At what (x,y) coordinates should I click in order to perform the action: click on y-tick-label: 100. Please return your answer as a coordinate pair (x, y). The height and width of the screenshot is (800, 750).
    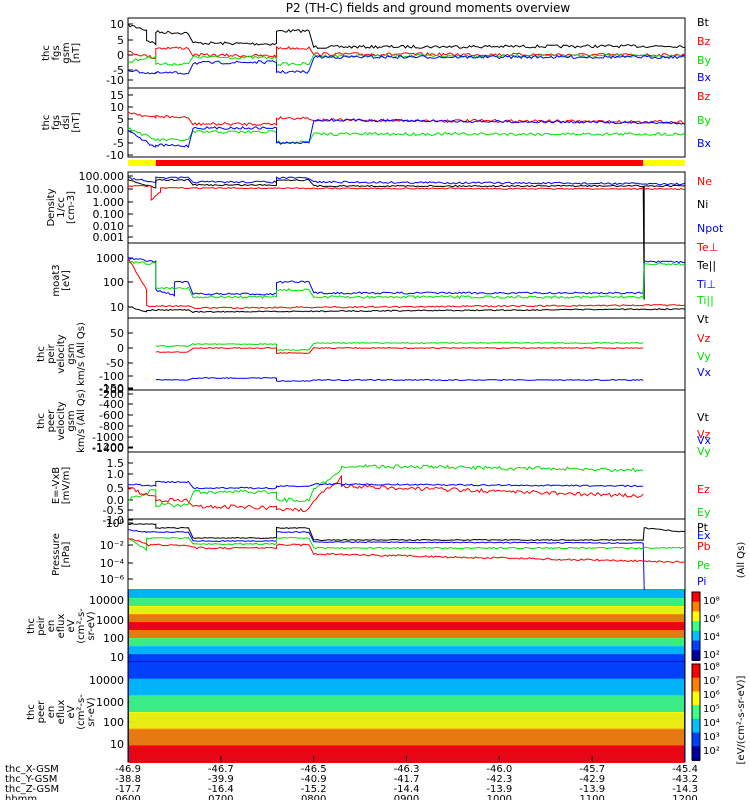
    Looking at the image, I should click on (113, 282).